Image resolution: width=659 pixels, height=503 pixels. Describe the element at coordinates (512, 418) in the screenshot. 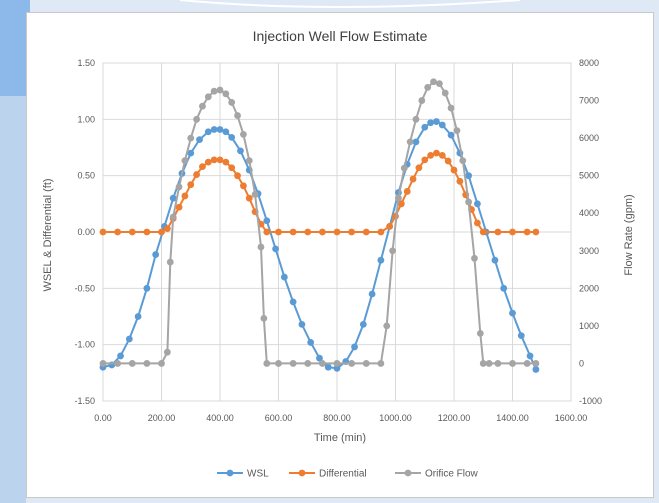

I see `x-tick-label: 1400.00` at that location.